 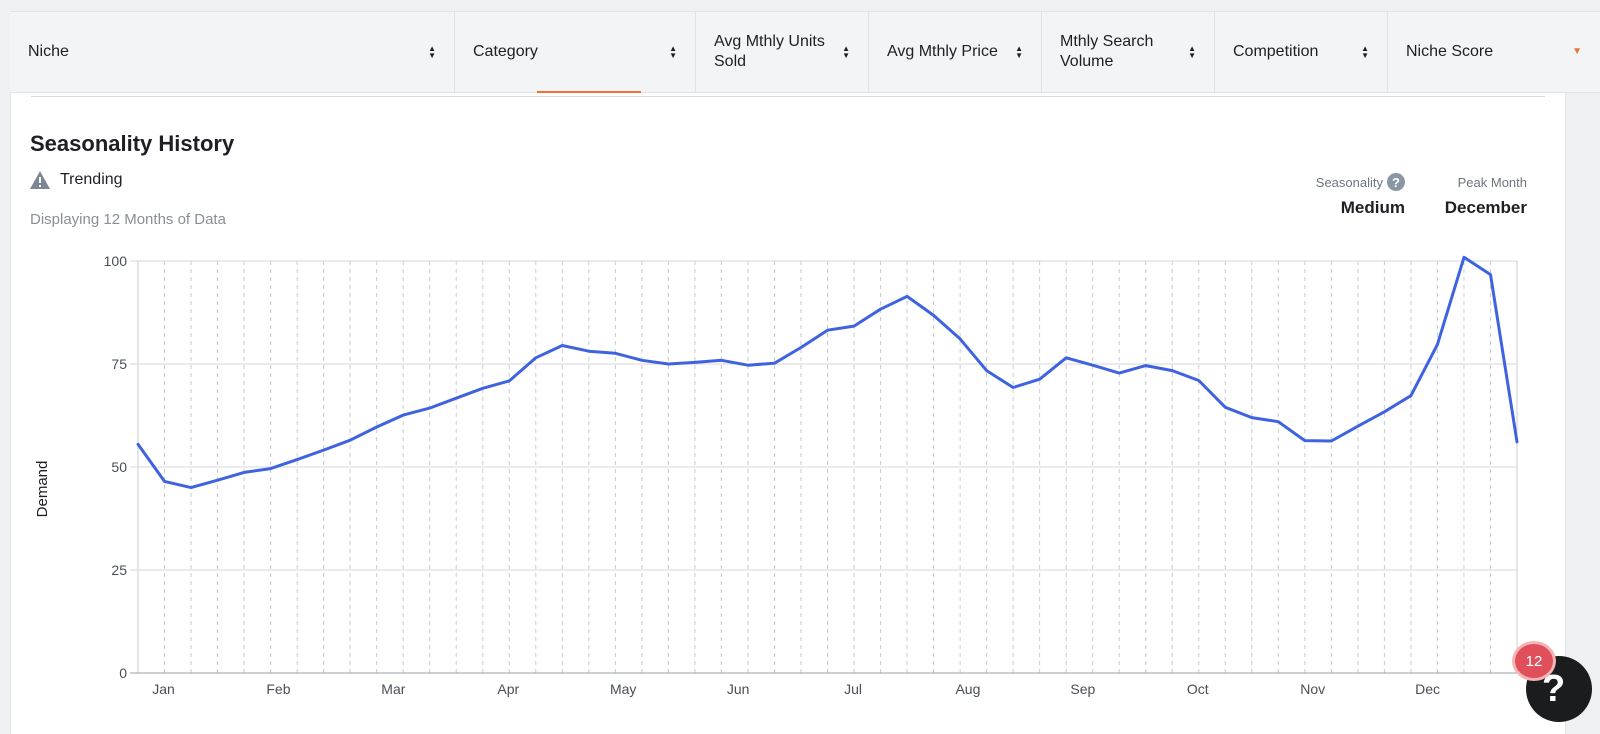 I want to click on x-tick-label: Oct, so click(x=1198, y=689).